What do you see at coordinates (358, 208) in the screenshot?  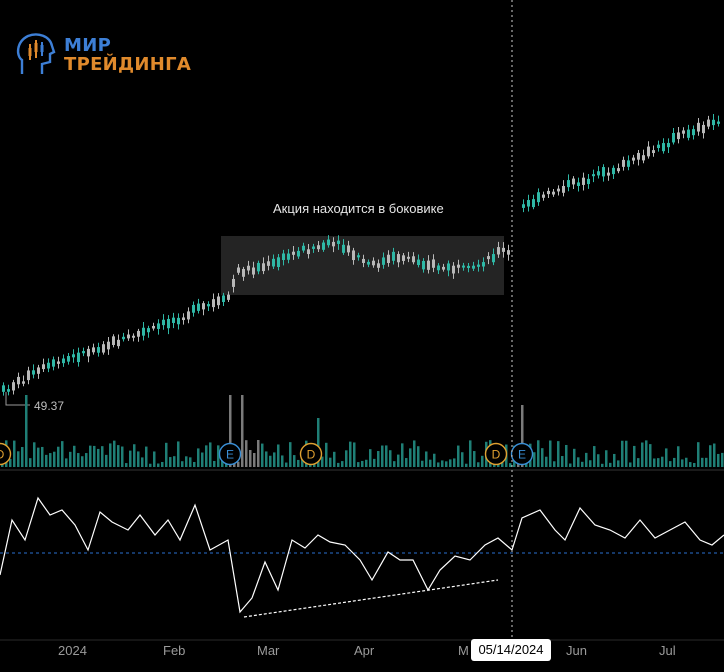 I see `sideways-annotation: Акция находится в боковике` at bounding box center [358, 208].